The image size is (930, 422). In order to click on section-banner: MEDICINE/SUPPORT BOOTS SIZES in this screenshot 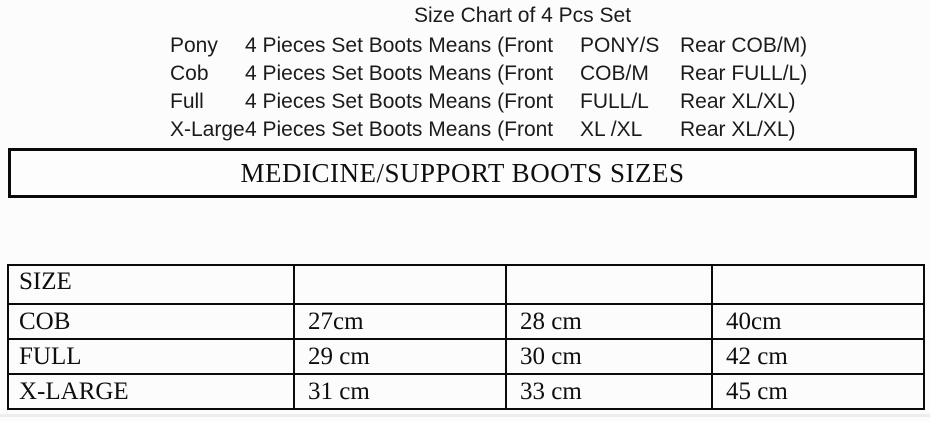, I will do `click(462, 173)`.